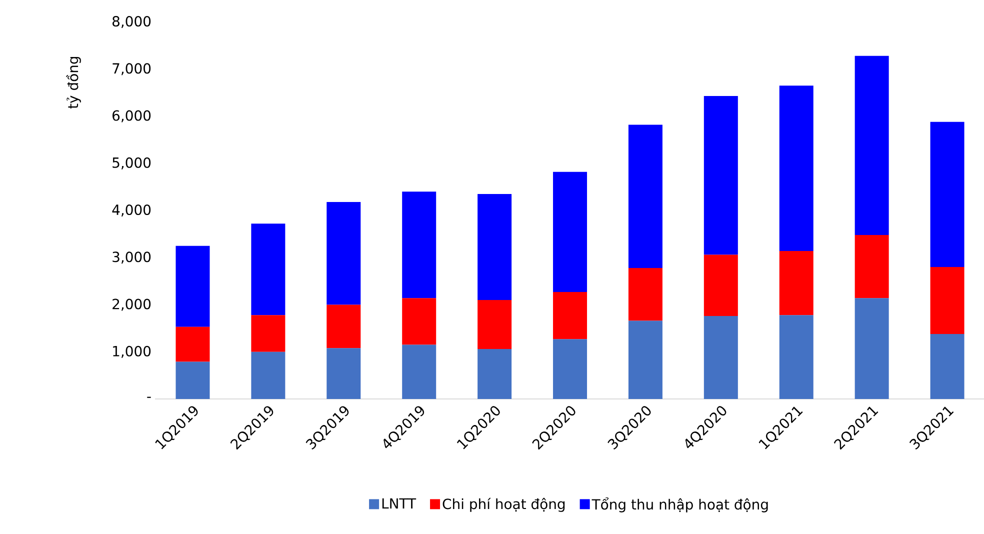  What do you see at coordinates (503, 505) in the screenshot?
I see `legend-label: Chi phí hoạt động` at bounding box center [503, 505].